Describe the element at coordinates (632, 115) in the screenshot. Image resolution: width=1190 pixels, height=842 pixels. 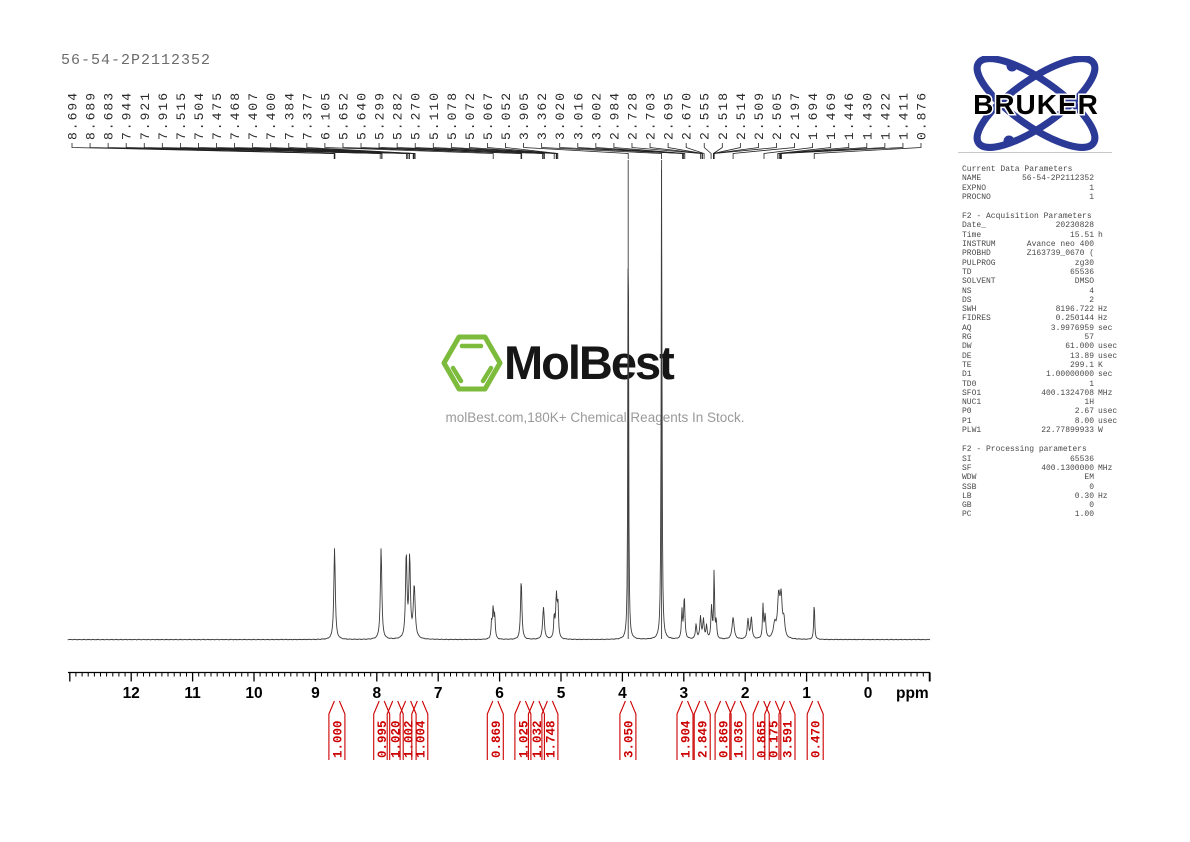
I see `peak-label: 2.728` at that location.